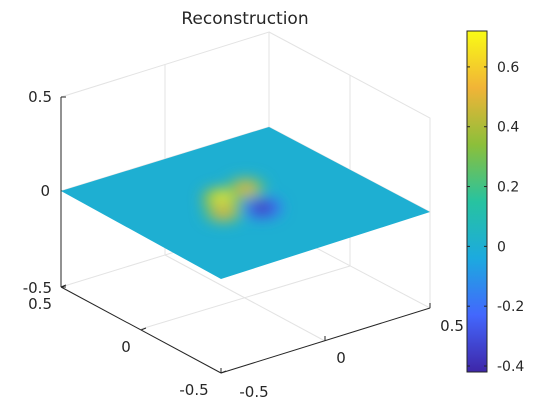 This screenshot has height=420, width=560. Describe the element at coordinates (508, 68) in the screenshot. I see `colorbar-tick-label: 0.6` at that location.